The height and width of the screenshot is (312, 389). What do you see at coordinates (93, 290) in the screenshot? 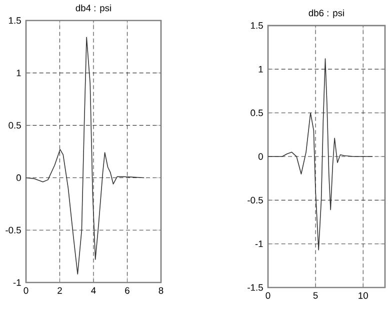
I see `x-tick-label: 4` at bounding box center [93, 290].